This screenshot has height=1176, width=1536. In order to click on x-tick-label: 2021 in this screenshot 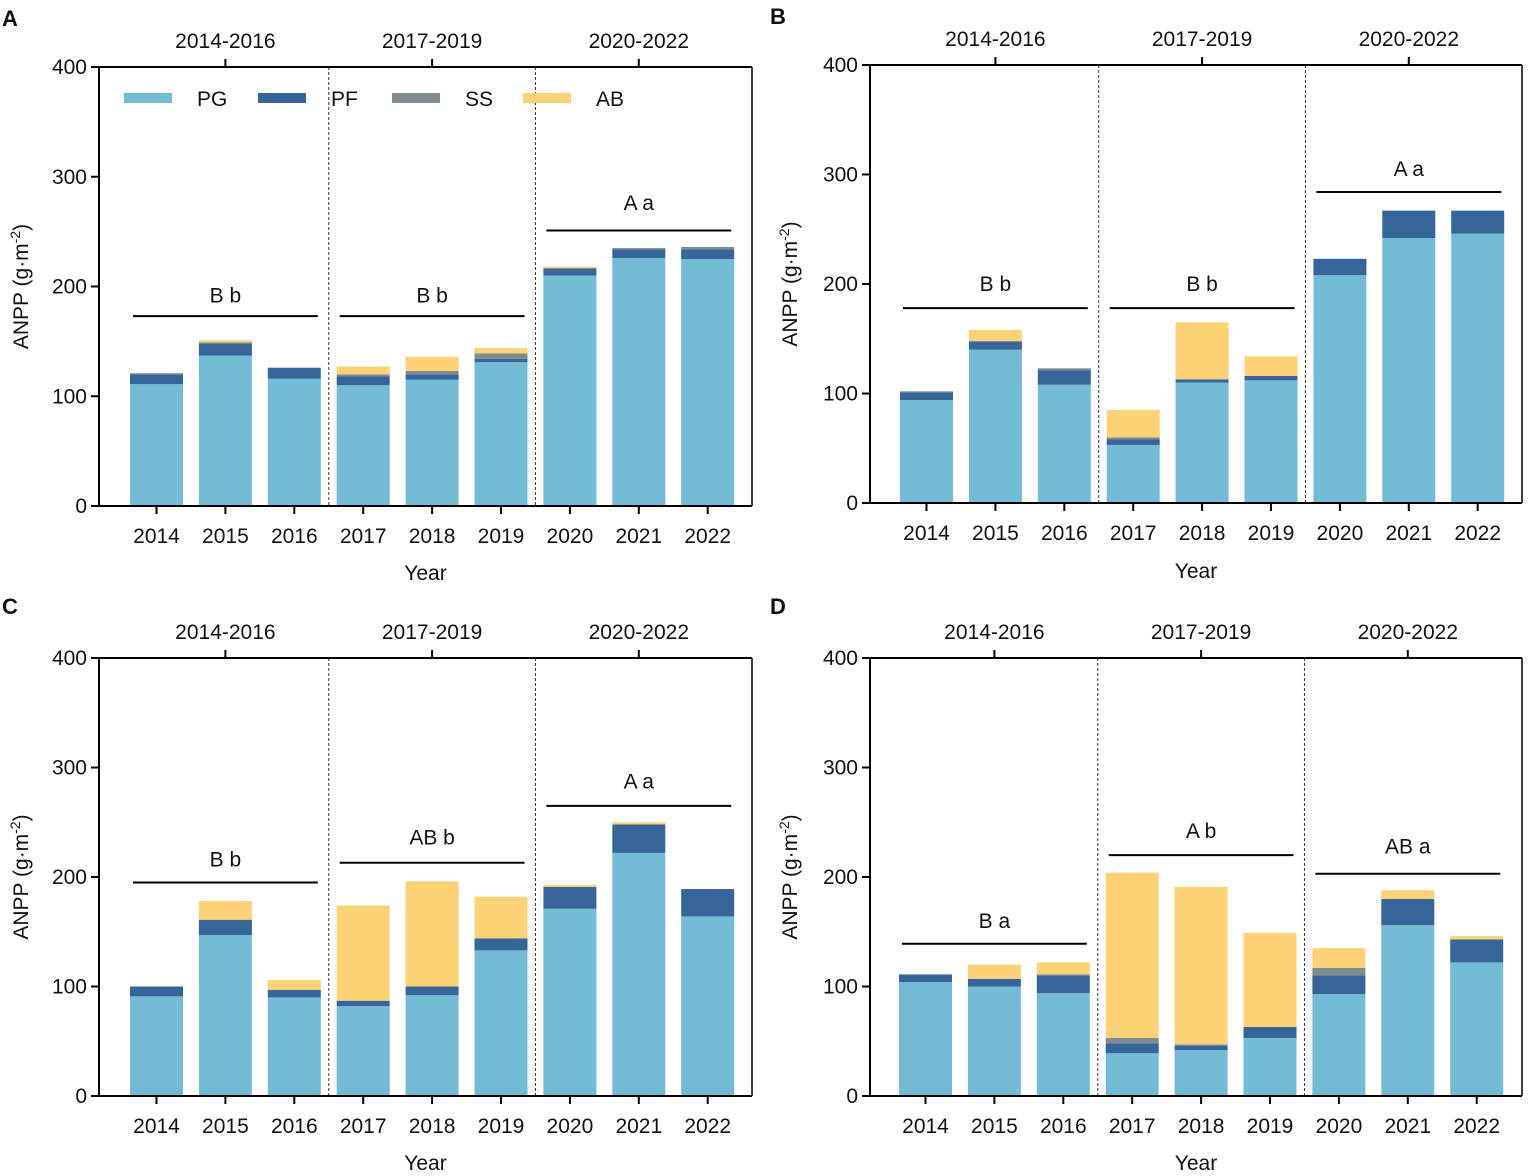, I will do `click(1408, 533)`.